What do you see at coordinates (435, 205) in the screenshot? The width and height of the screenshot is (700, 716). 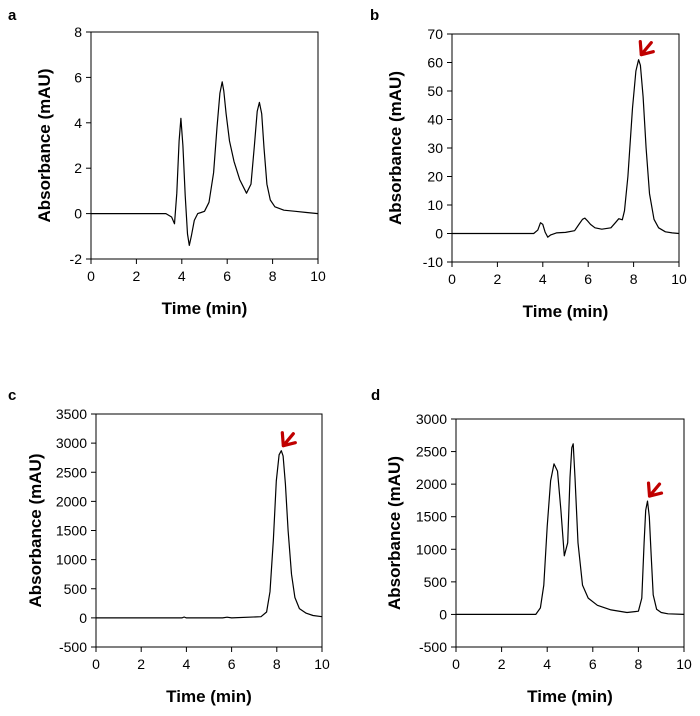 I see `y-tick-label: 10` at bounding box center [435, 205].